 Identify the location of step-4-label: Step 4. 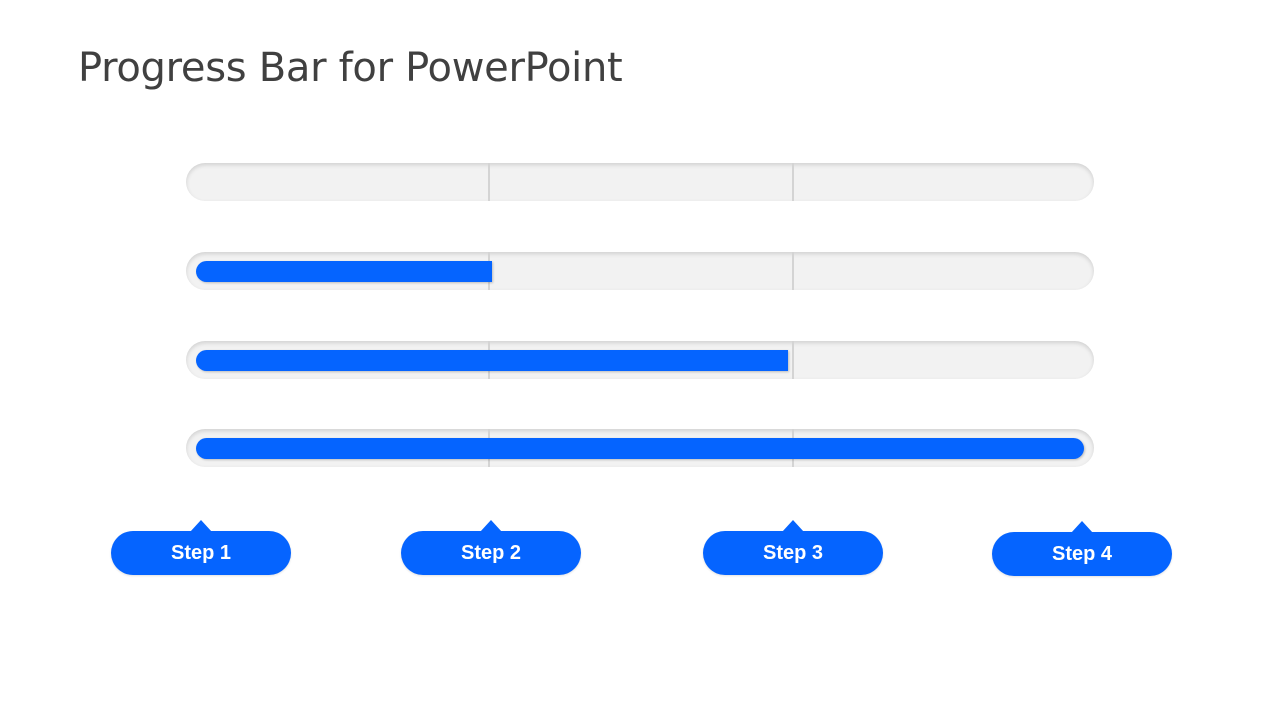
(1082, 548).